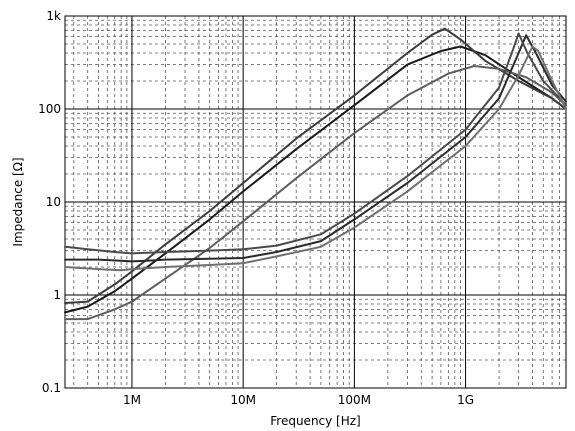 This screenshot has height=431, width=575. I want to click on x-tick-label: 100M, so click(354, 400).